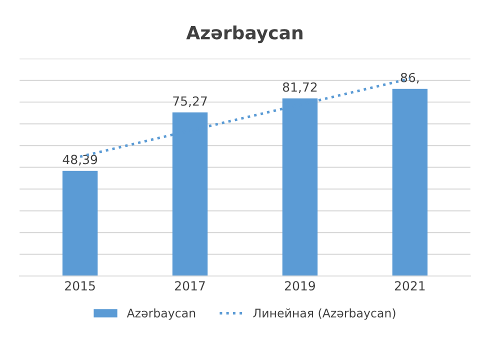 The image size is (490, 345). What do you see at coordinates (190, 286) in the screenshot?
I see `x-tick-label: 2017` at bounding box center [190, 286].